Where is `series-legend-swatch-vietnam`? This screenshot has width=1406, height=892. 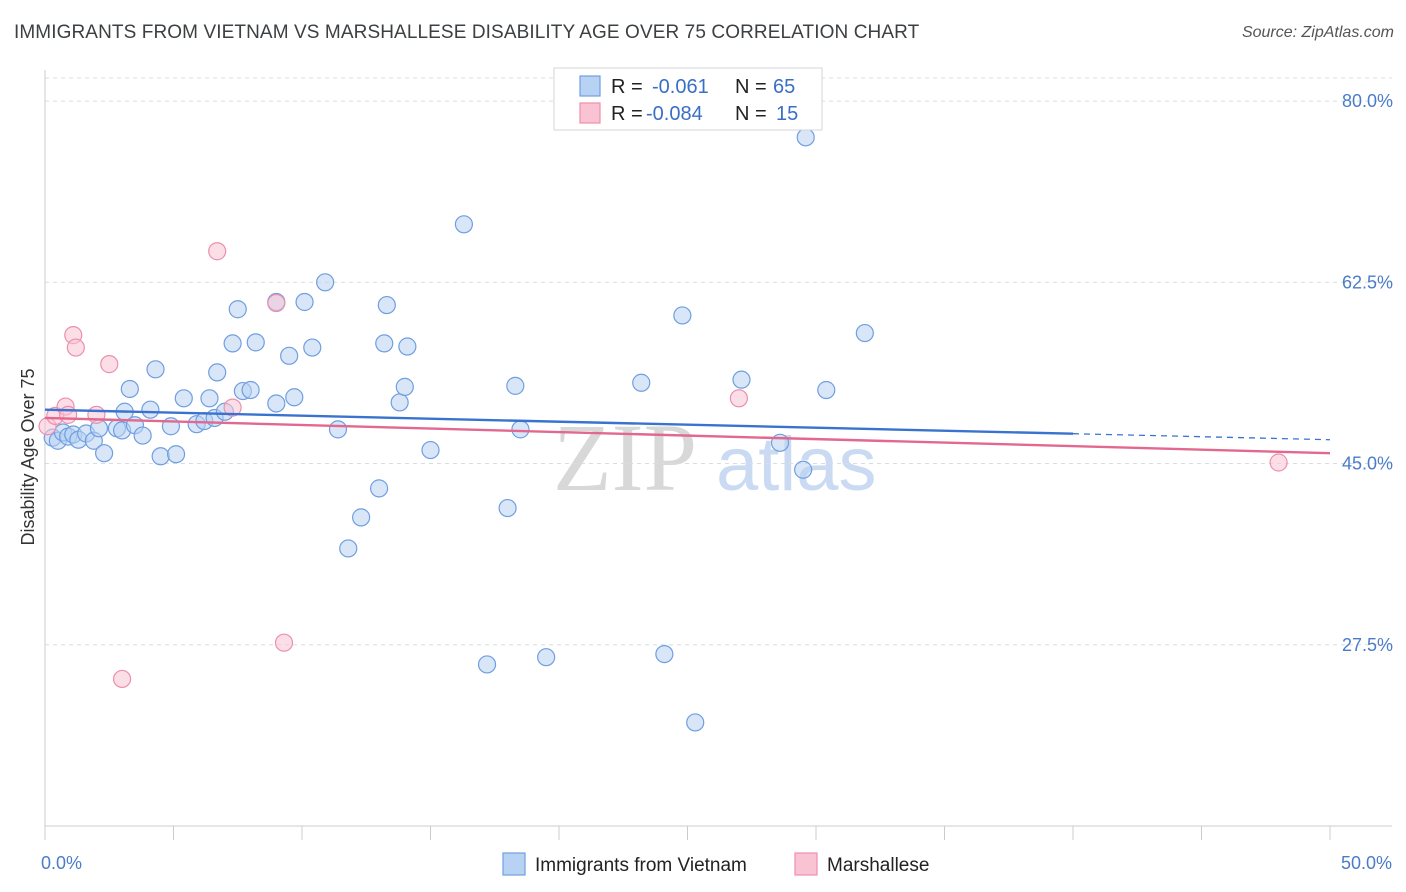
series-legend-swatch-vietnam is located at coordinates (514, 864).